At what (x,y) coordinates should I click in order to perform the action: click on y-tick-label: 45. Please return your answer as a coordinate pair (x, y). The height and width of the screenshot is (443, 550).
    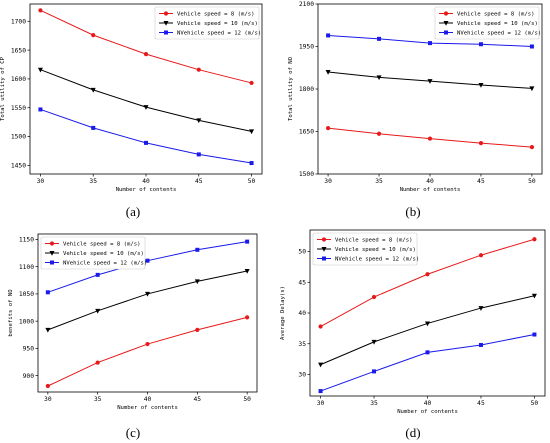
    Looking at the image, I should click on (302, 282).